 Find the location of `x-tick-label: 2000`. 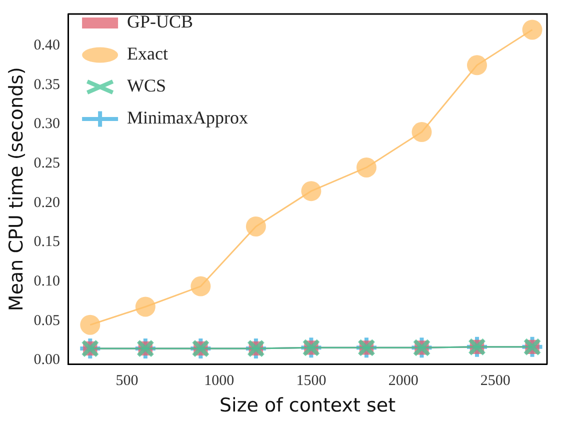

x-tick-label: 2000 is located at coordinates (403, 381).